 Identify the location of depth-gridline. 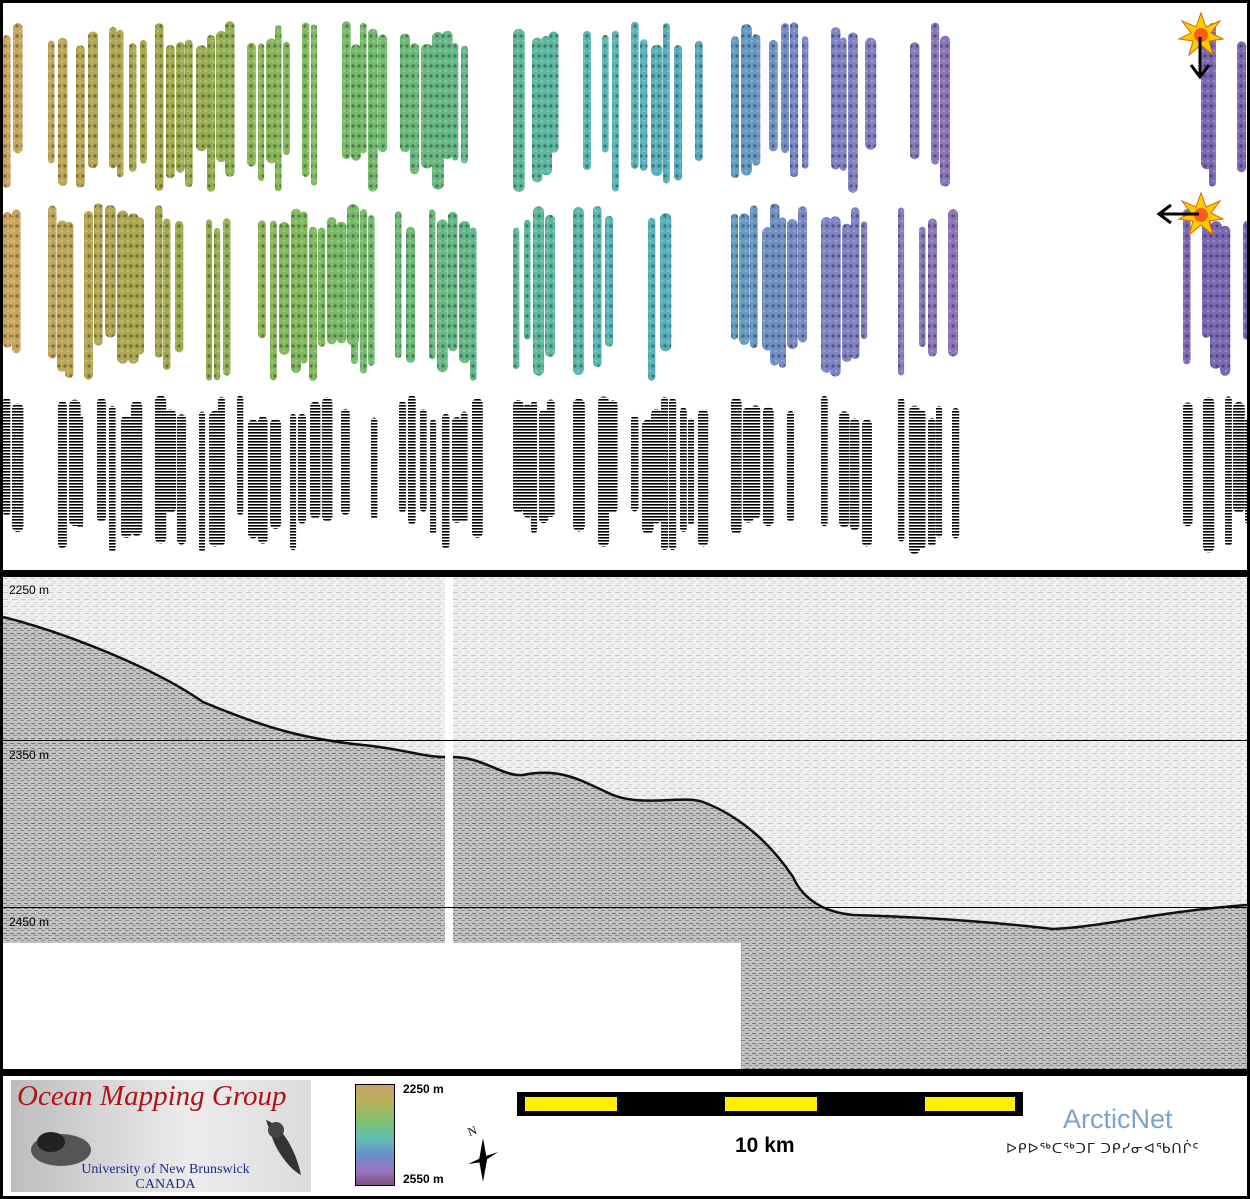
(625, 740).